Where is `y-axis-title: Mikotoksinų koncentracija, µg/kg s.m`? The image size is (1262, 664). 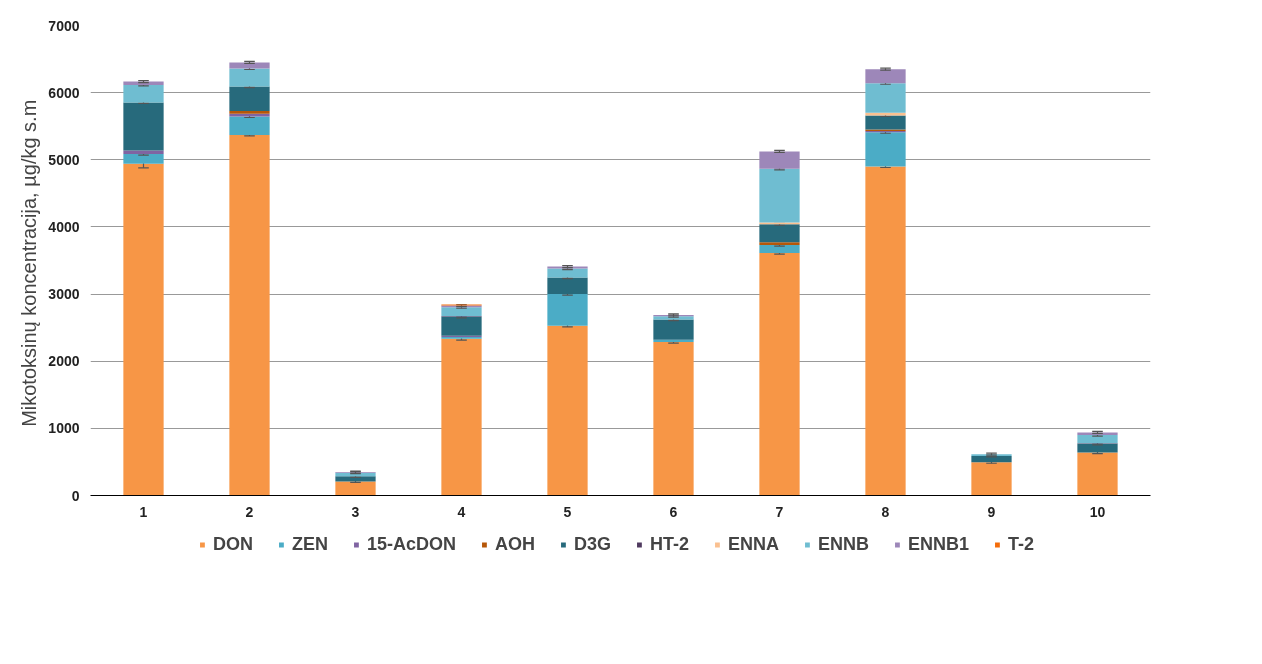 y-axis-title: Mikotoksinų koncentracija, µg/kg s.m is located at coordinates (29, 263).